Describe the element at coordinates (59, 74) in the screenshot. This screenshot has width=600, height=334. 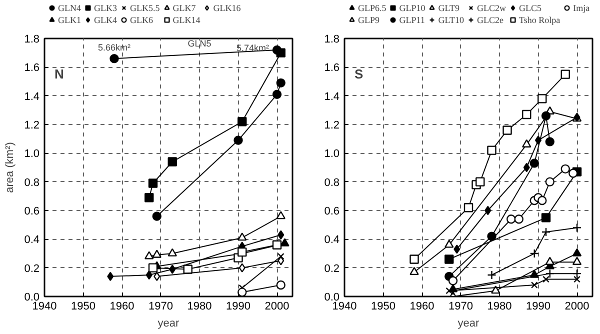
I see `annotation: N` at that location.